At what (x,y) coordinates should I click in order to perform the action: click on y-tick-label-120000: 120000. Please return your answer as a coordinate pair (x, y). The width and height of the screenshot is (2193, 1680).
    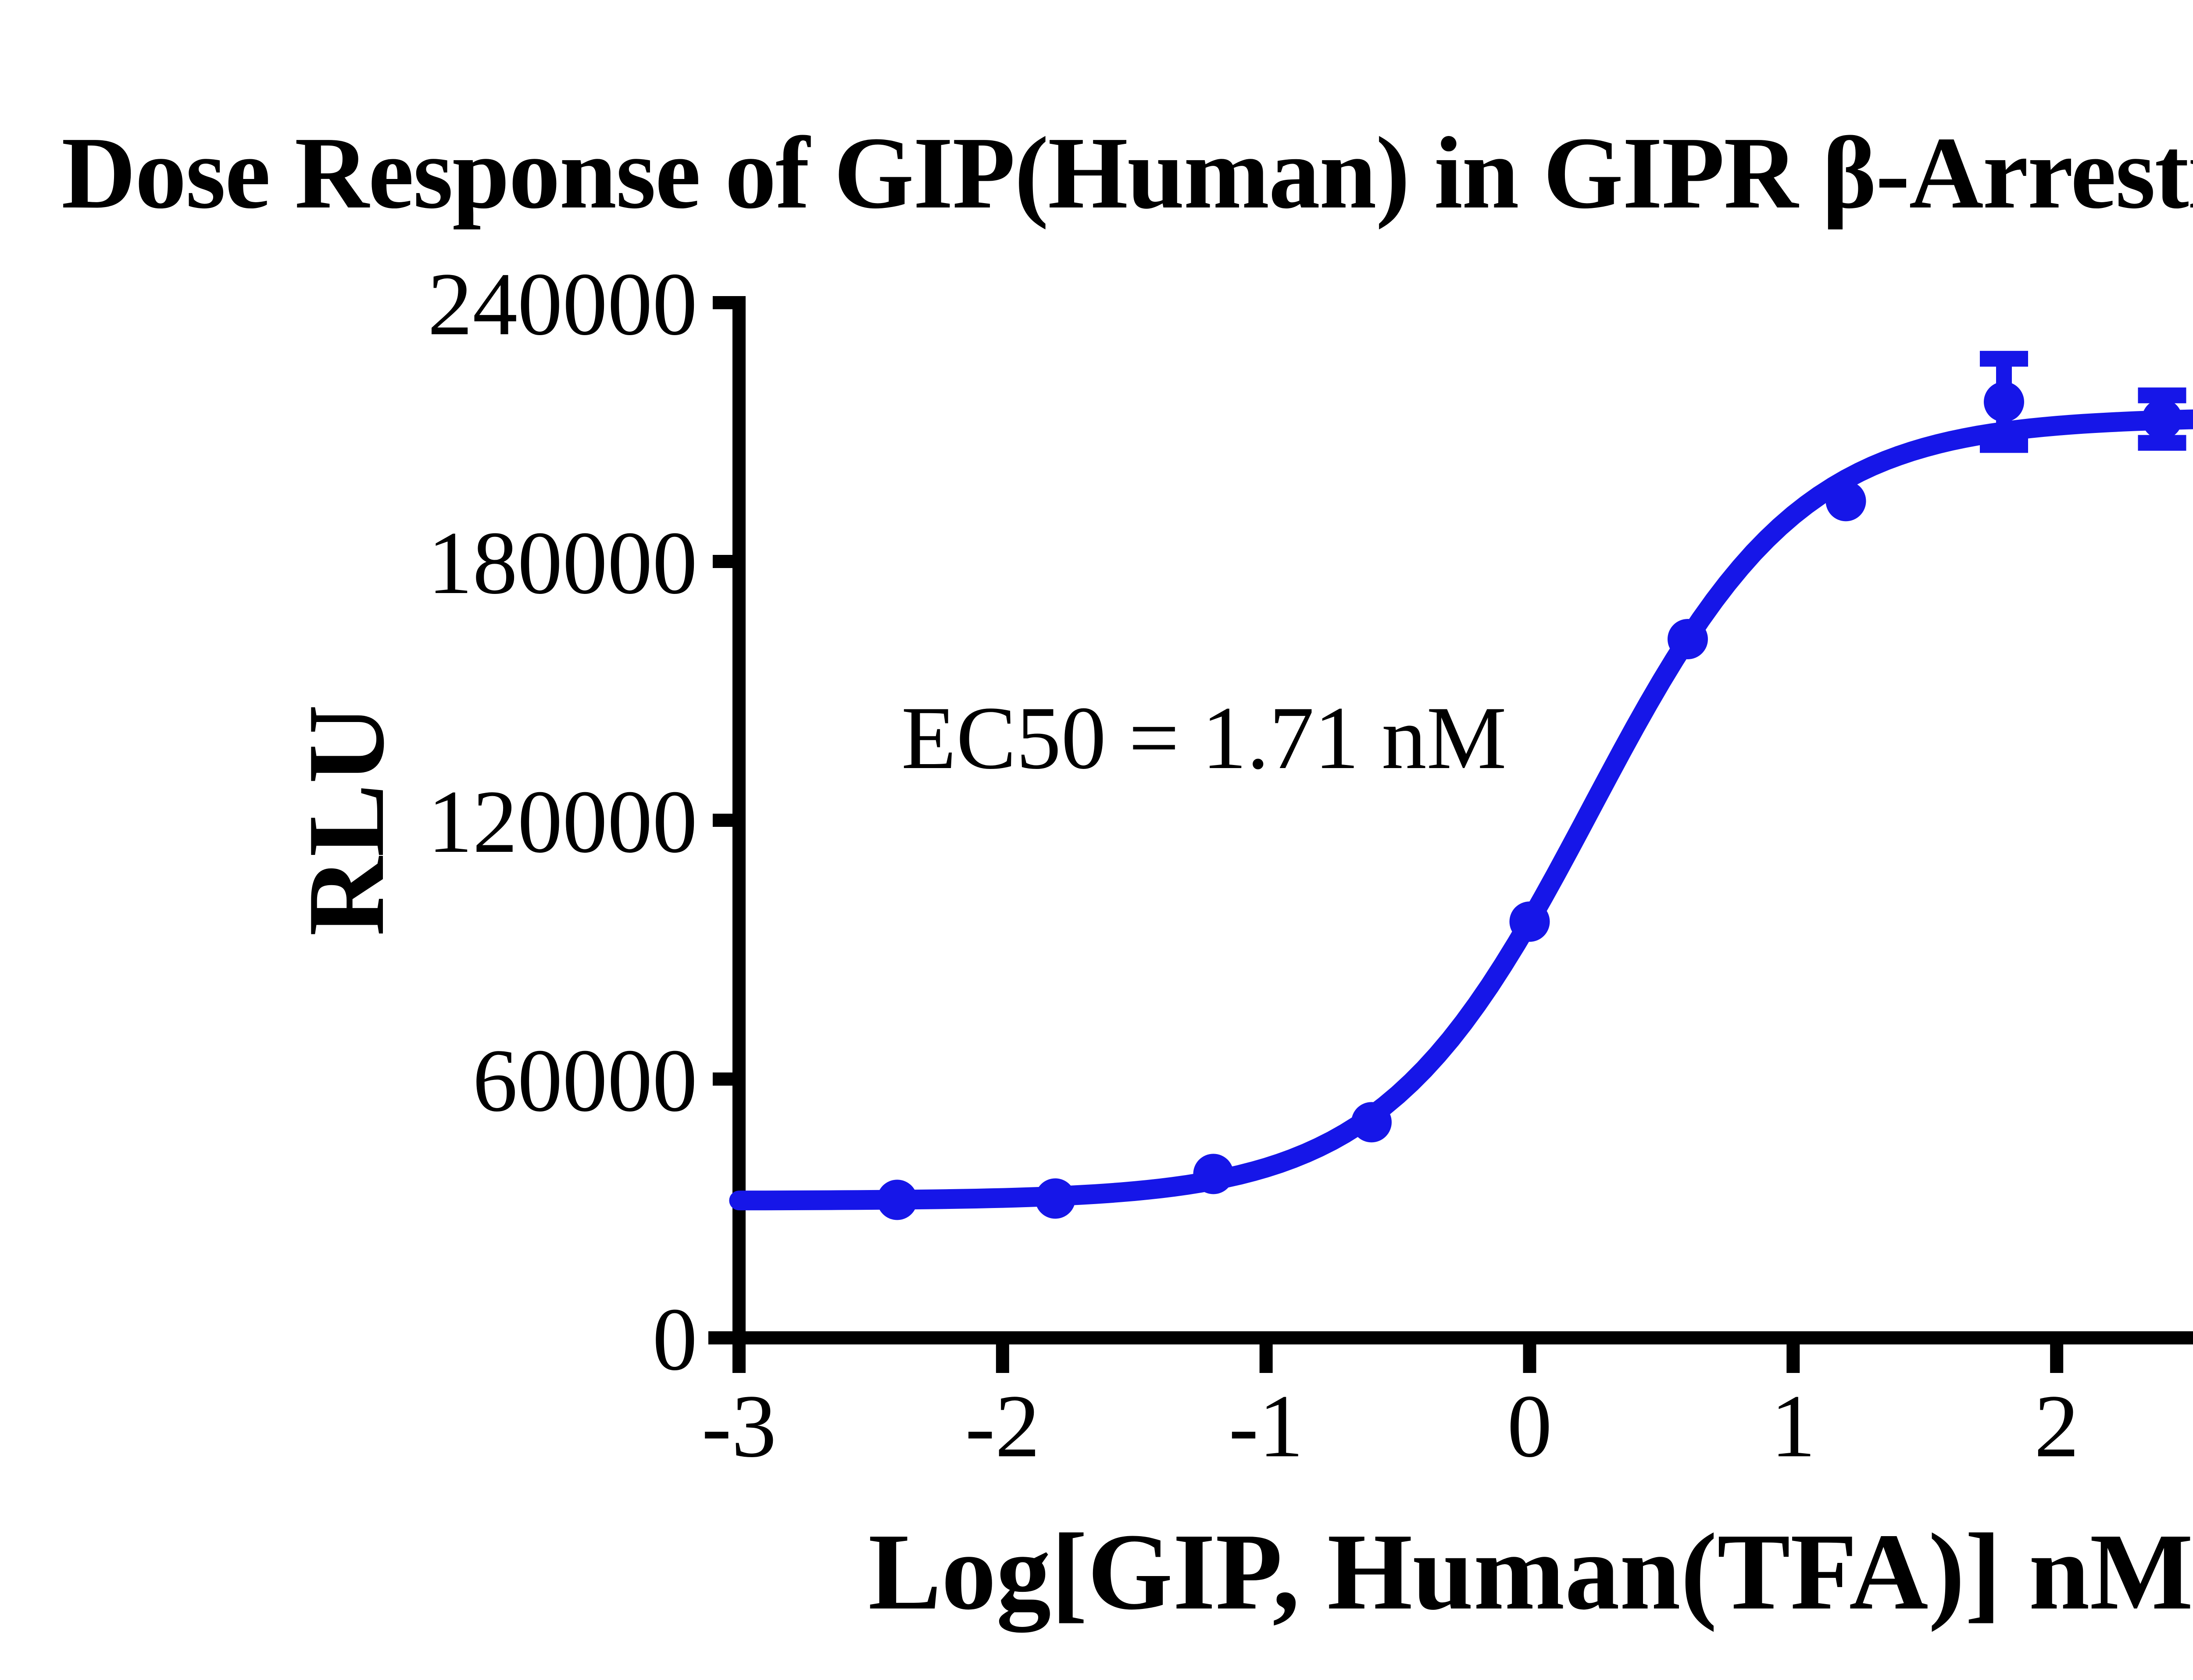
    Looking at the image, I should click on (562, 822).